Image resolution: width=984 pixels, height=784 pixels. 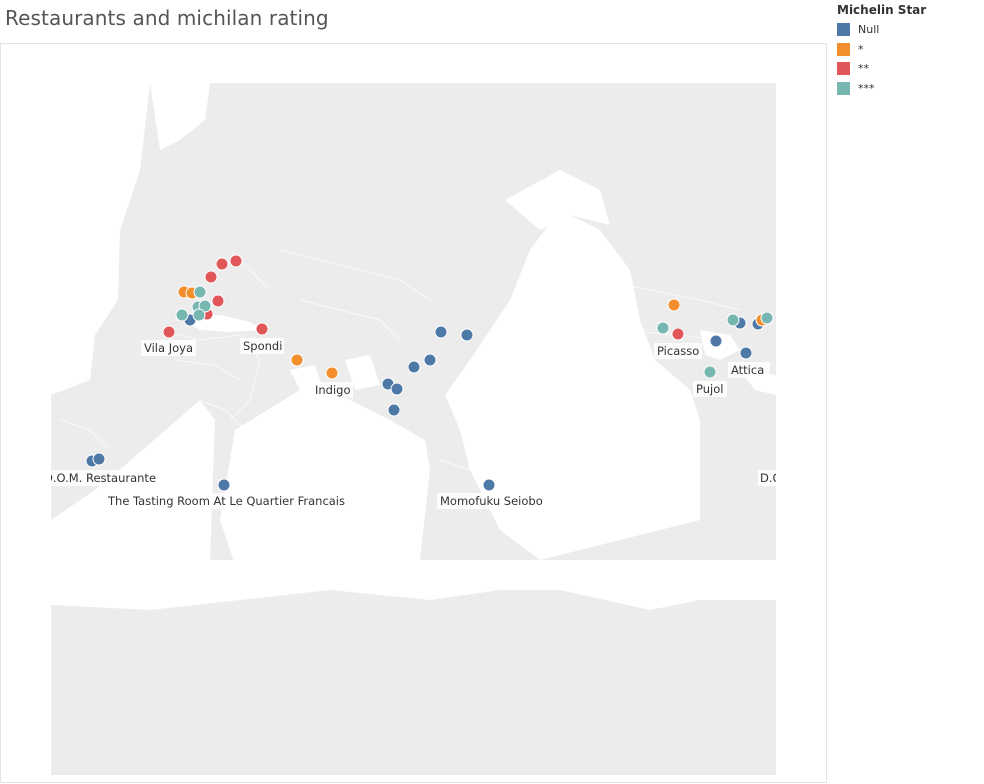 What do you see at coordinates (262, 346) in the screenshot?
I see `label-spondi: Spondi` at bounding box center [262, 346].